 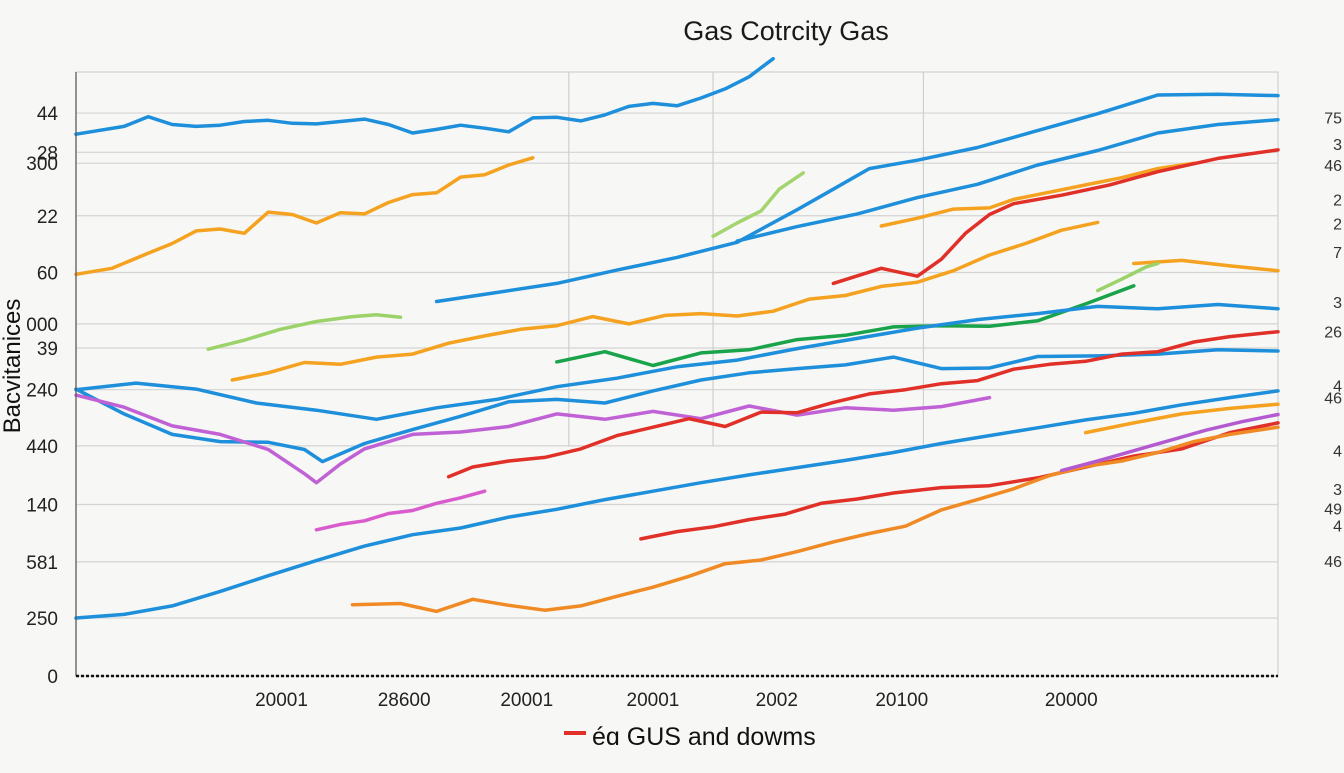 I want to click on right-tick-label-1: 3, so click(x=1337, y=145).